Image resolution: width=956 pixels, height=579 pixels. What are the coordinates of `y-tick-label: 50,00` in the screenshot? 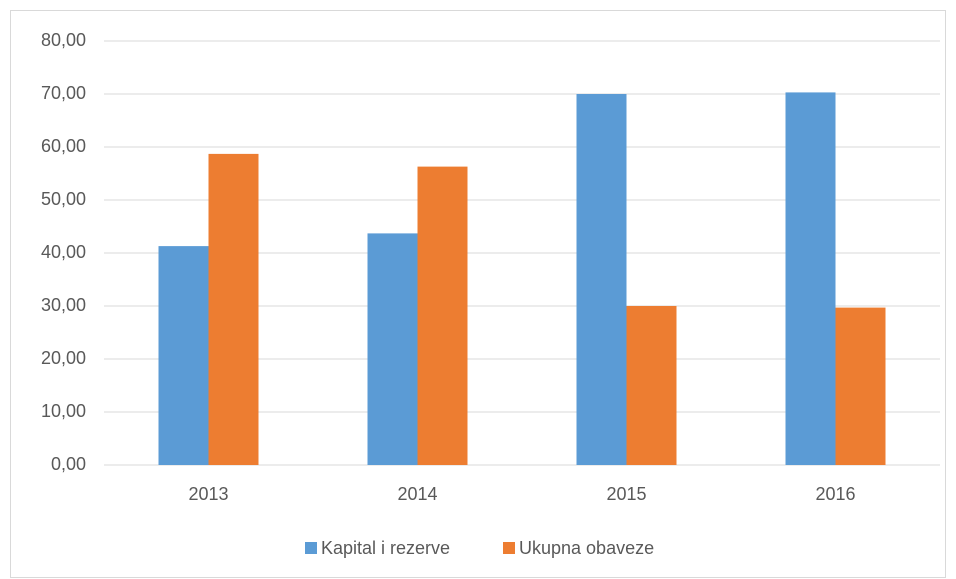 It's located at (63, 199).